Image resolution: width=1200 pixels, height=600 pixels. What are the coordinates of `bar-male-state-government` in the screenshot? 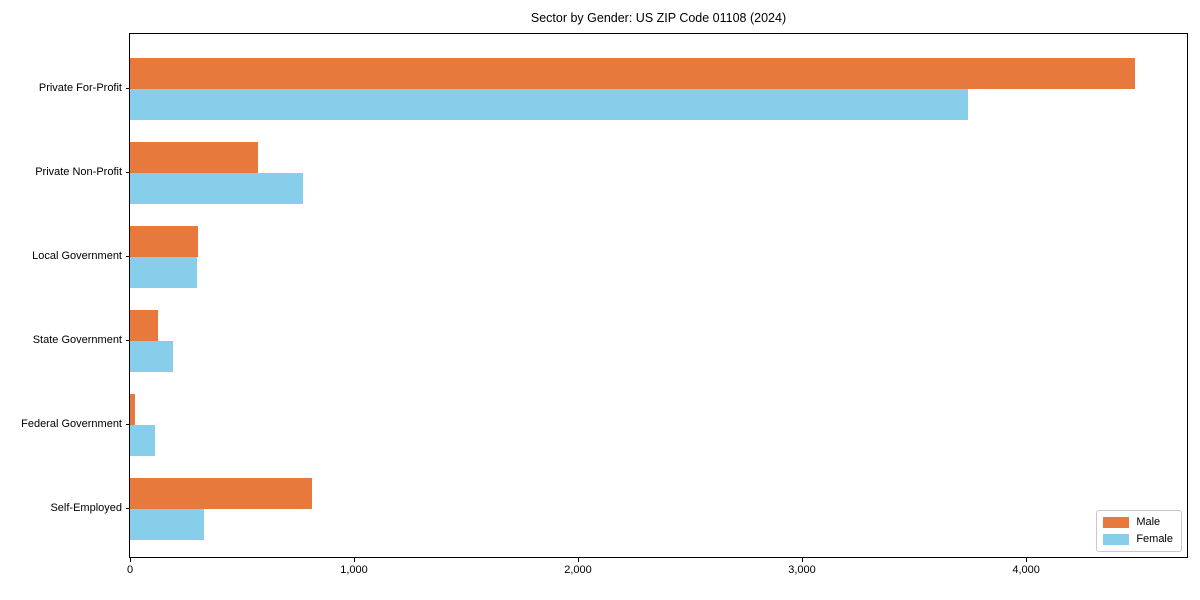 It's located at (144, 325).